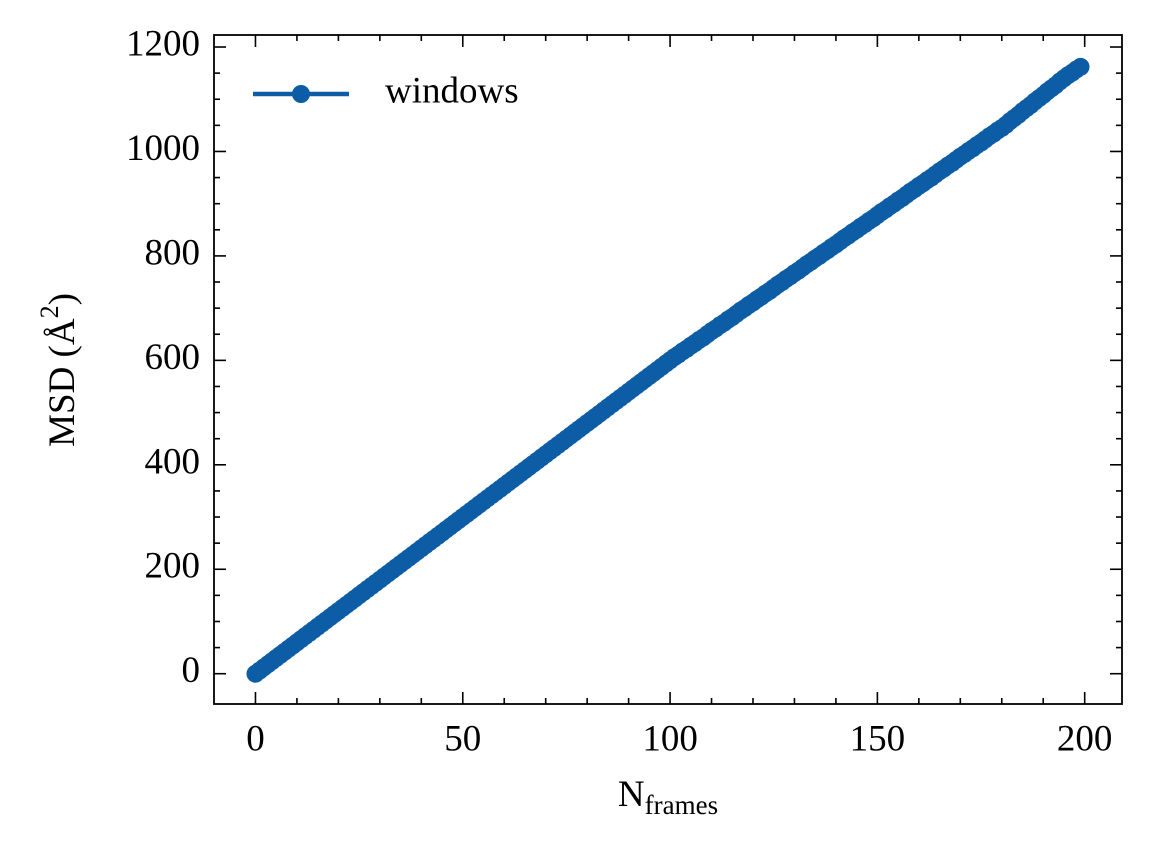 This screenshot has height=851, width=1153. I want to click on y-tick-label: 400, so click(173, 461).